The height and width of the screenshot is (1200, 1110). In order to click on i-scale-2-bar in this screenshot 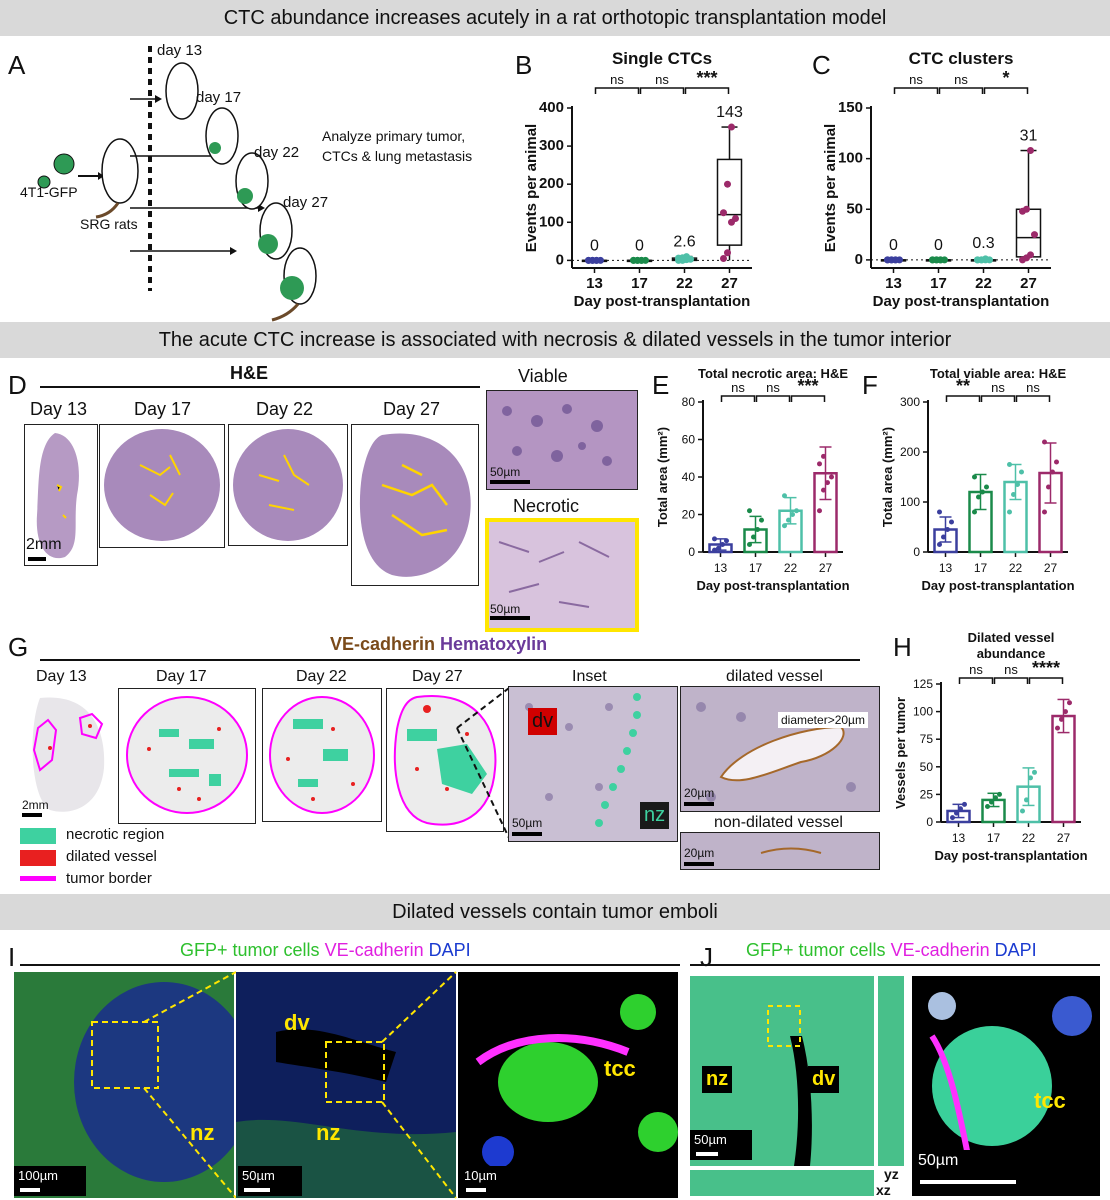, I will do `click(257, 1190)`.